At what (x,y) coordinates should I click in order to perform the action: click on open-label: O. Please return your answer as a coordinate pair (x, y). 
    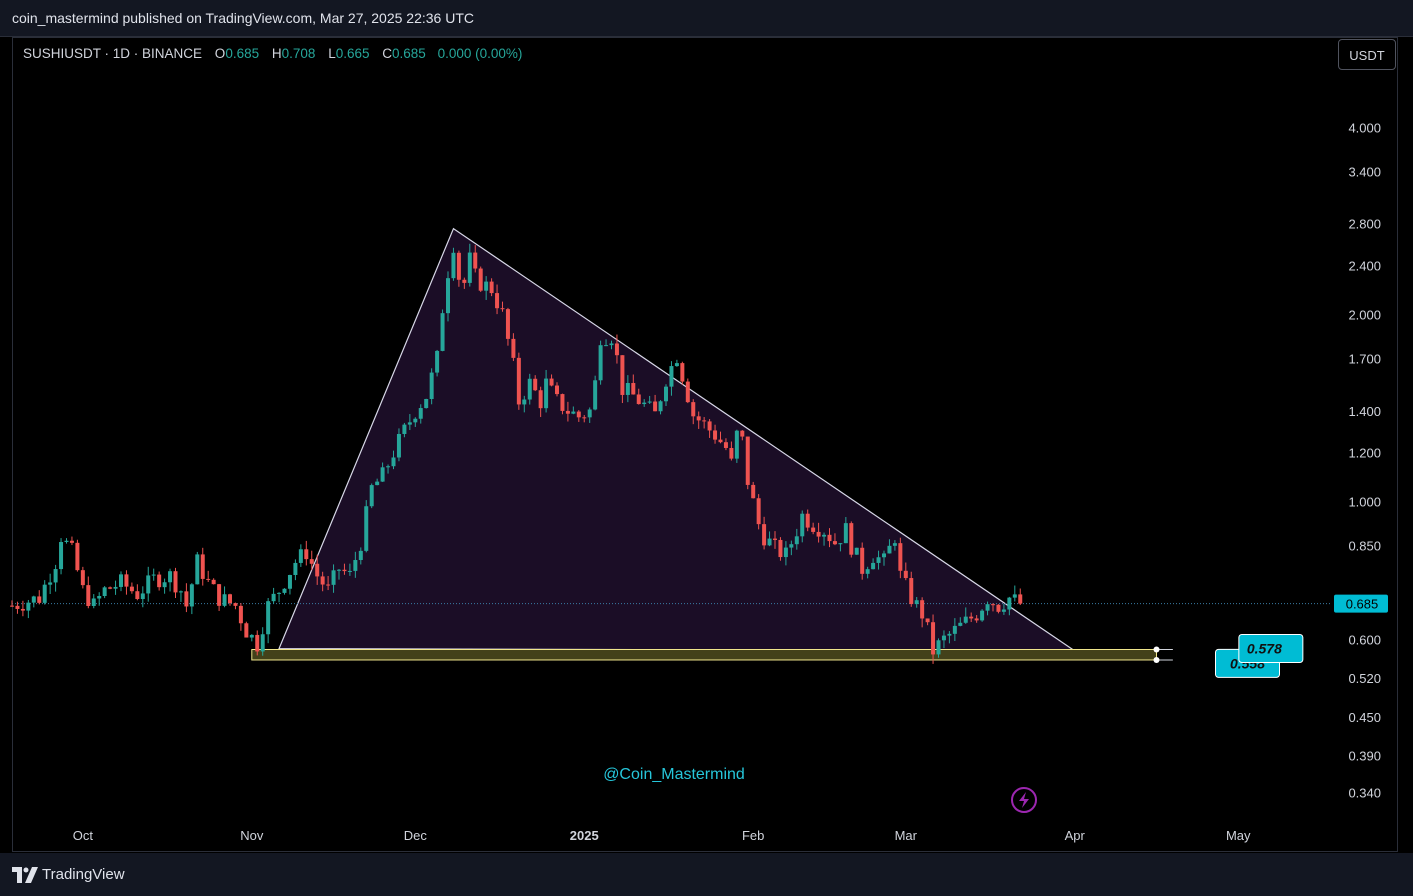
    Looking at the image, I should click on (220, 53).